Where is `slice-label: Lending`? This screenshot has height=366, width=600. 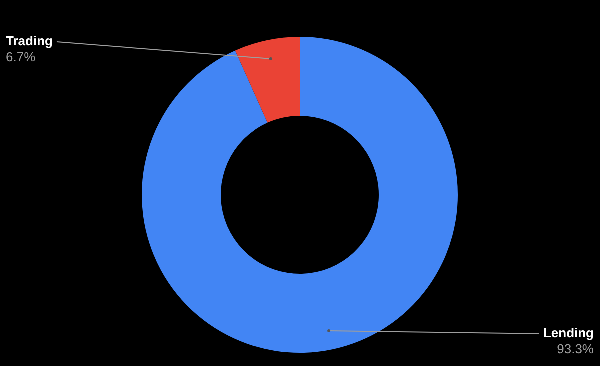 slice-label: Lending is located at coordinates (568, 333).